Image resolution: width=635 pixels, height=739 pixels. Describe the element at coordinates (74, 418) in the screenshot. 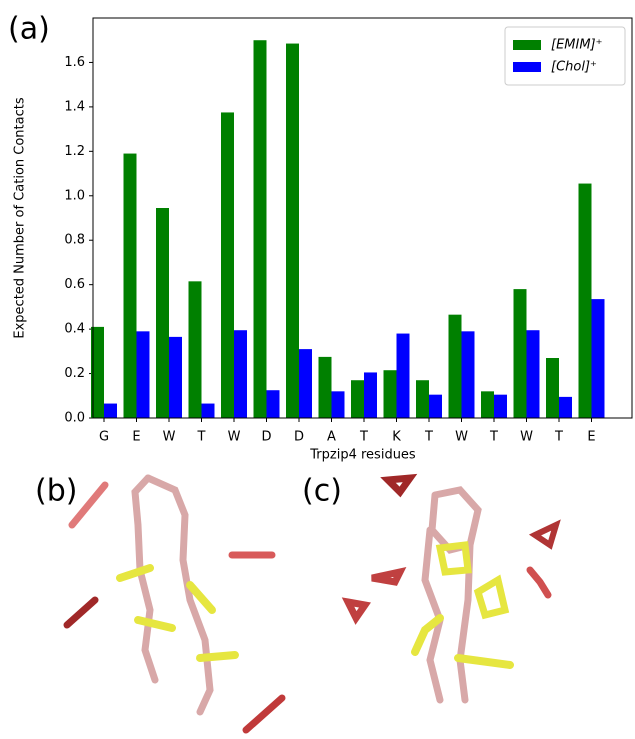

I see `y-tick-label: 0.0` at that location.